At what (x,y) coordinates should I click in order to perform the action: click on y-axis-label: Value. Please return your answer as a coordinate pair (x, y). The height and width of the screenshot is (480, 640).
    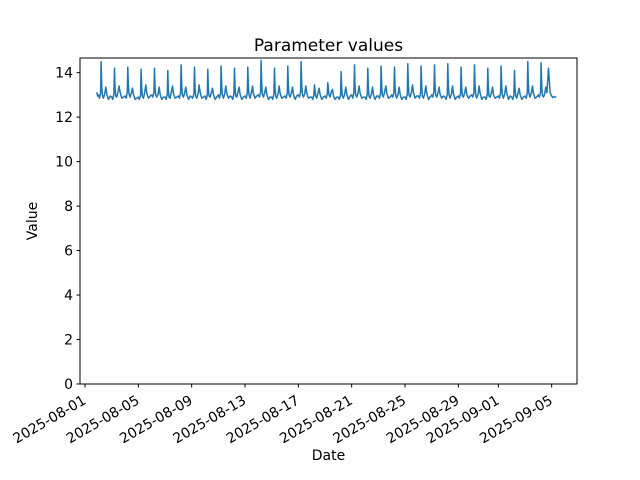
    Looking at the image, I should click on (33, 221).